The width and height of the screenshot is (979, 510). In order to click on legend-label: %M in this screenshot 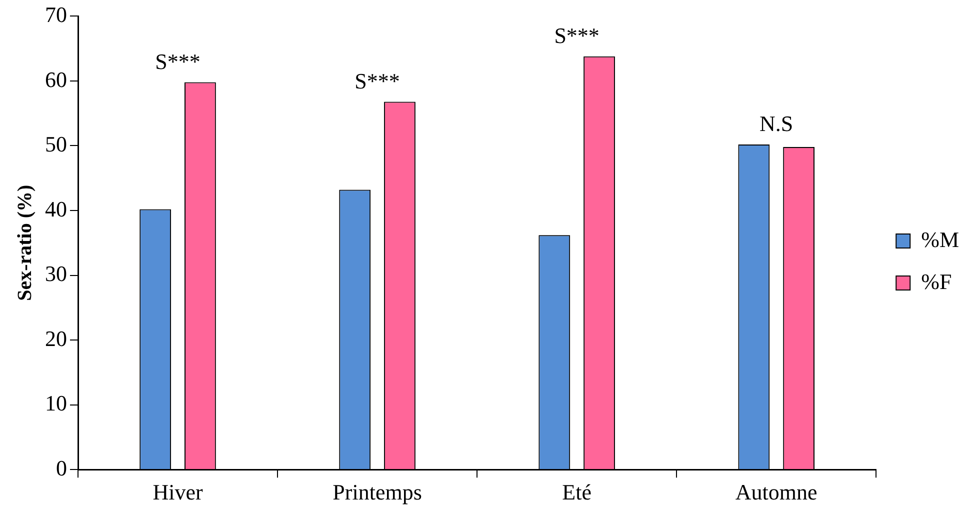, I will do `click(940, 239)`.